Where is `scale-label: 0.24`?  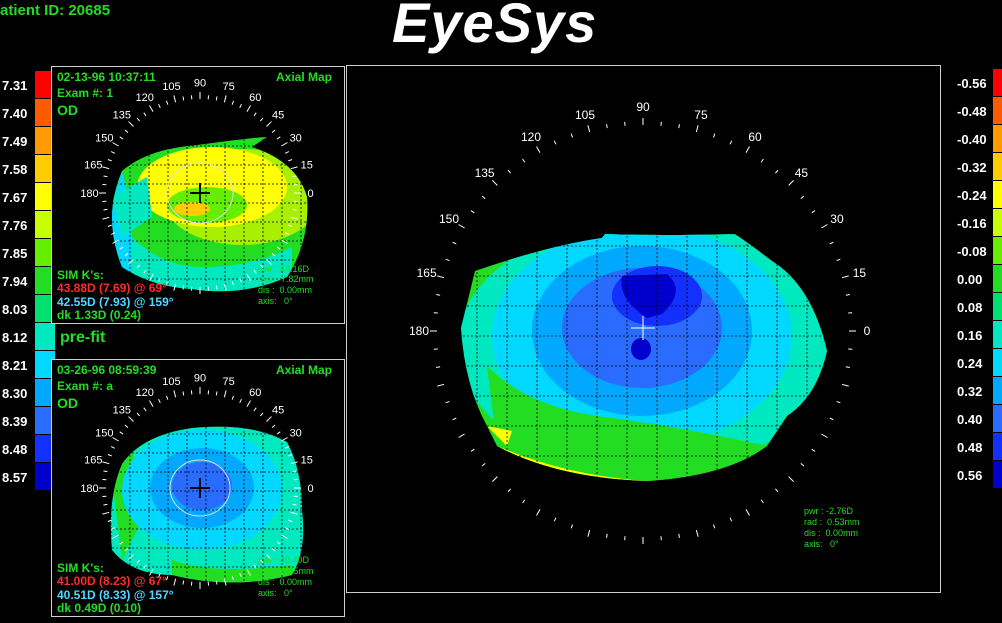
scale-label: 0.24 is located at coordinates (970, 363).